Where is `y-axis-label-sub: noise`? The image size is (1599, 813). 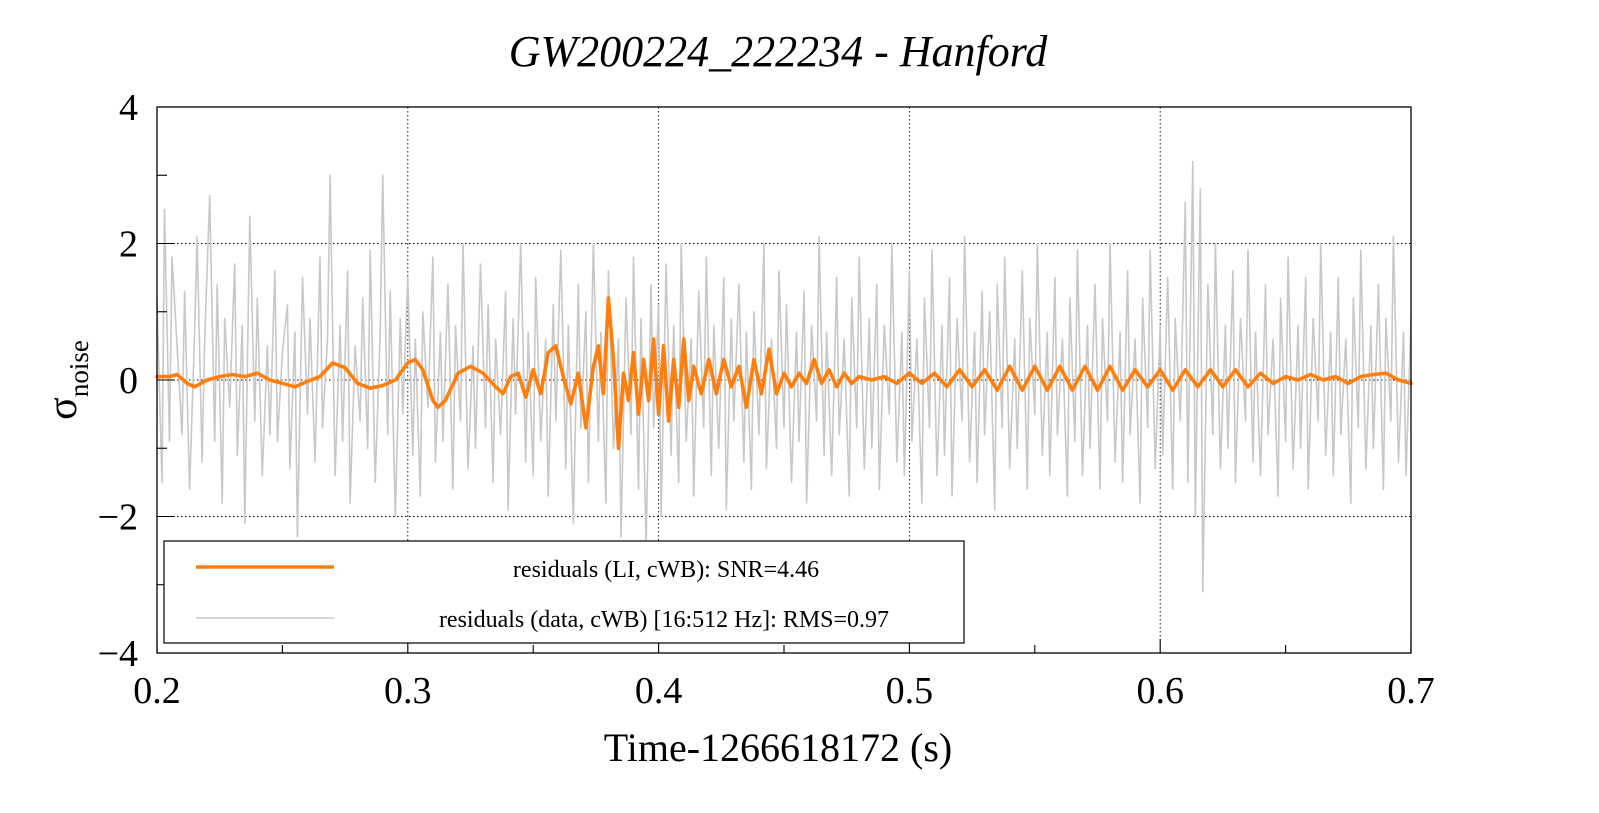 y-axis-label-sub: noise is located at coordinates (79, 368).